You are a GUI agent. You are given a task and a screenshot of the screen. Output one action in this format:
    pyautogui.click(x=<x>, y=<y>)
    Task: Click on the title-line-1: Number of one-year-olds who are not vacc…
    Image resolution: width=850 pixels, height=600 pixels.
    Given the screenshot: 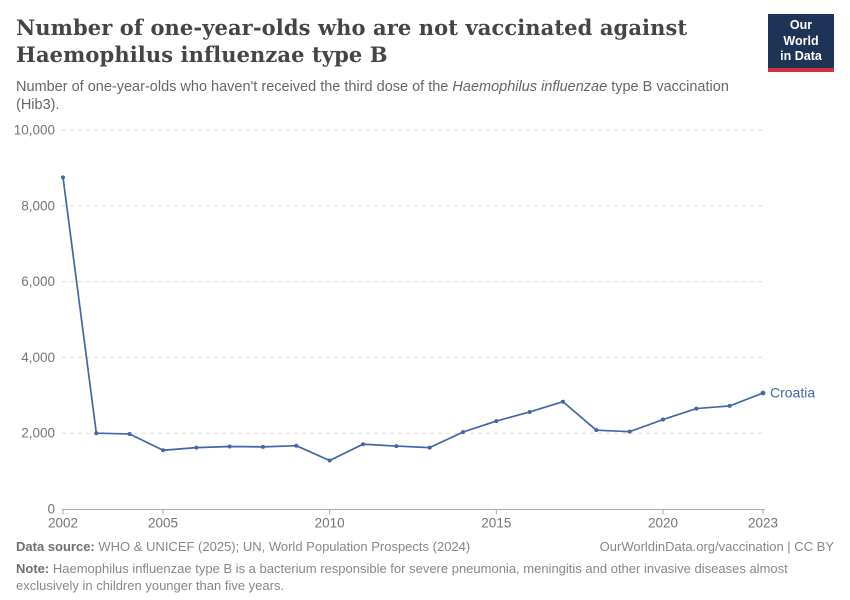 What is the action you would take?
    pyautogui.click(x=352, y=27)
    